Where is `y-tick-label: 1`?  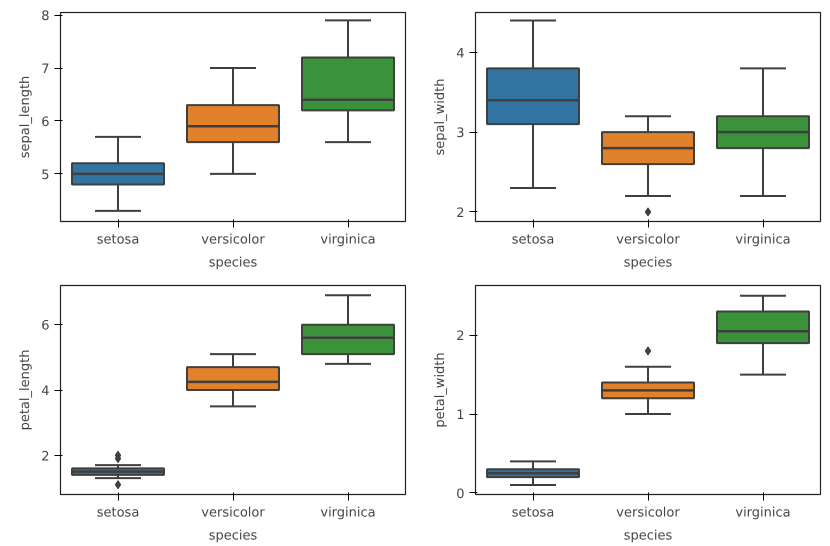 y-tick-label: 1 is located at coordinates (460, 416).